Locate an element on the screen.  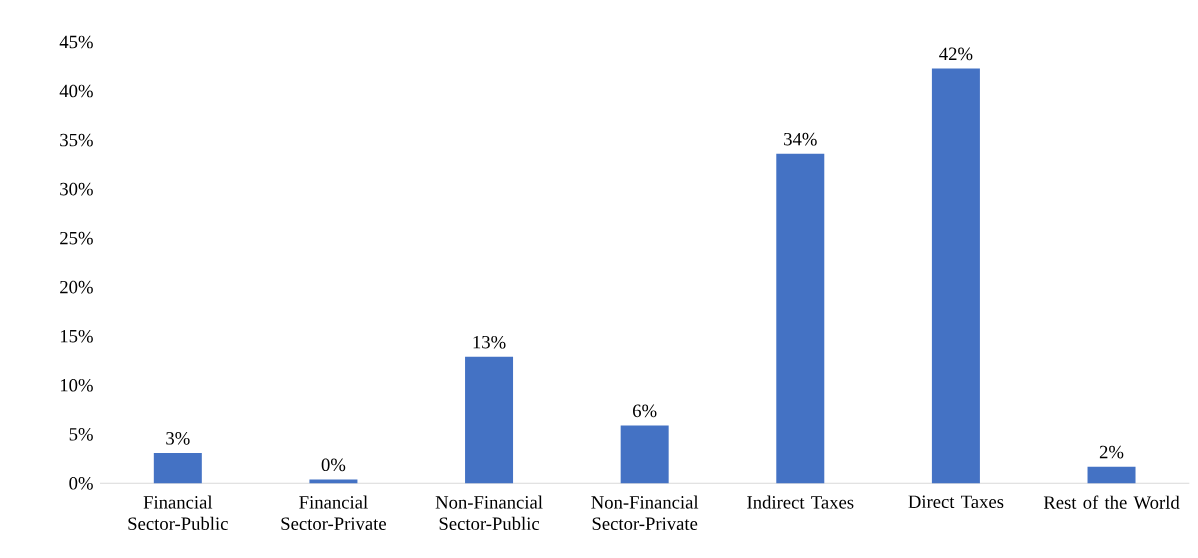
data-label: 3% is located at coordinates (178, 438).